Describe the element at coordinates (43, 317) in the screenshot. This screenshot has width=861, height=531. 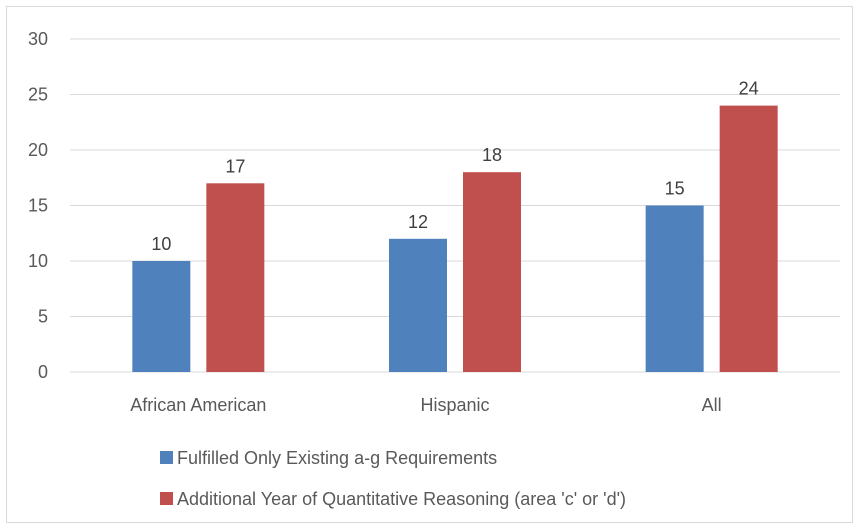
I see `y-tick-label: 5` at that location.